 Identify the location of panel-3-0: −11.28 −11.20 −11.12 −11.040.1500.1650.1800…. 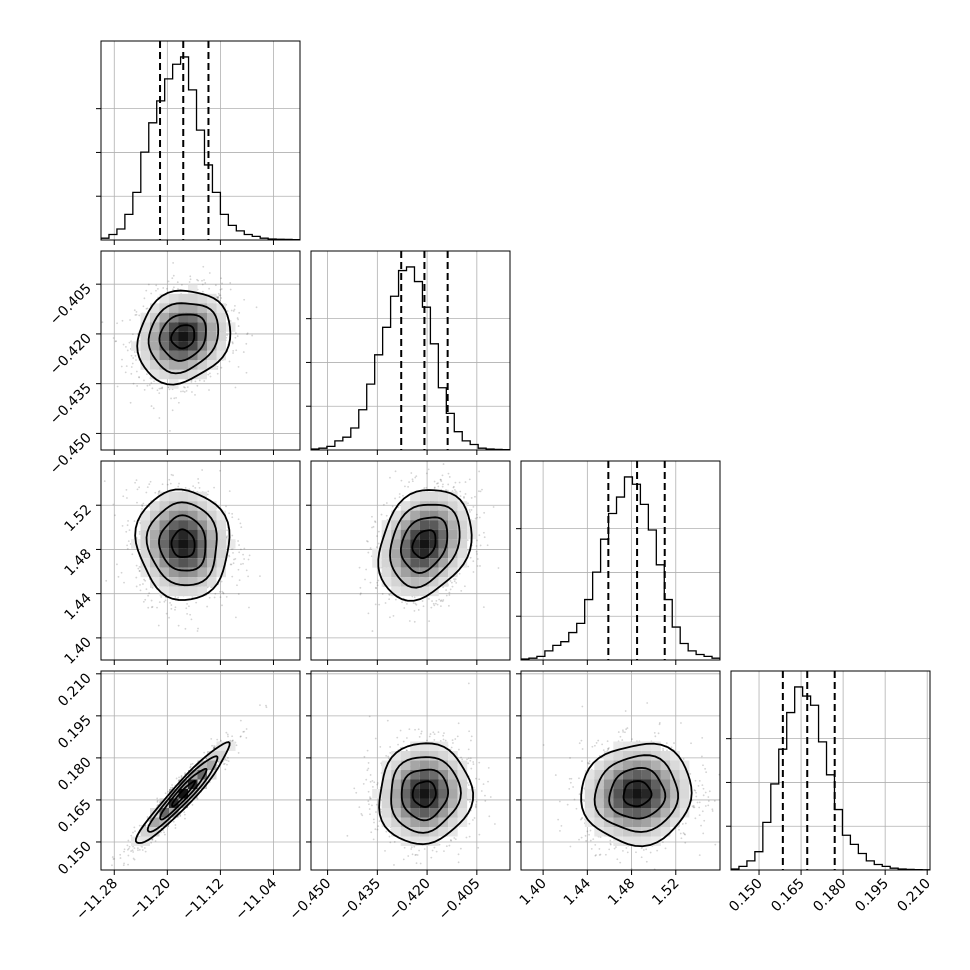
(178, 796).